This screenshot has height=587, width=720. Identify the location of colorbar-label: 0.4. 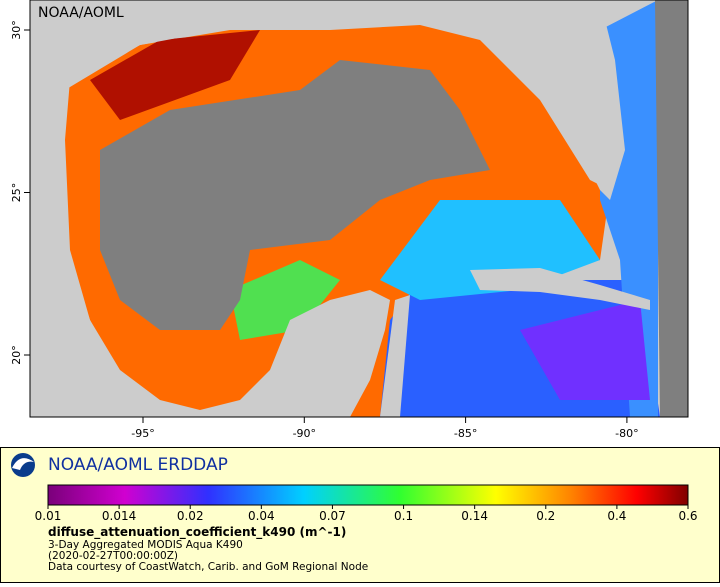
(616, 516).